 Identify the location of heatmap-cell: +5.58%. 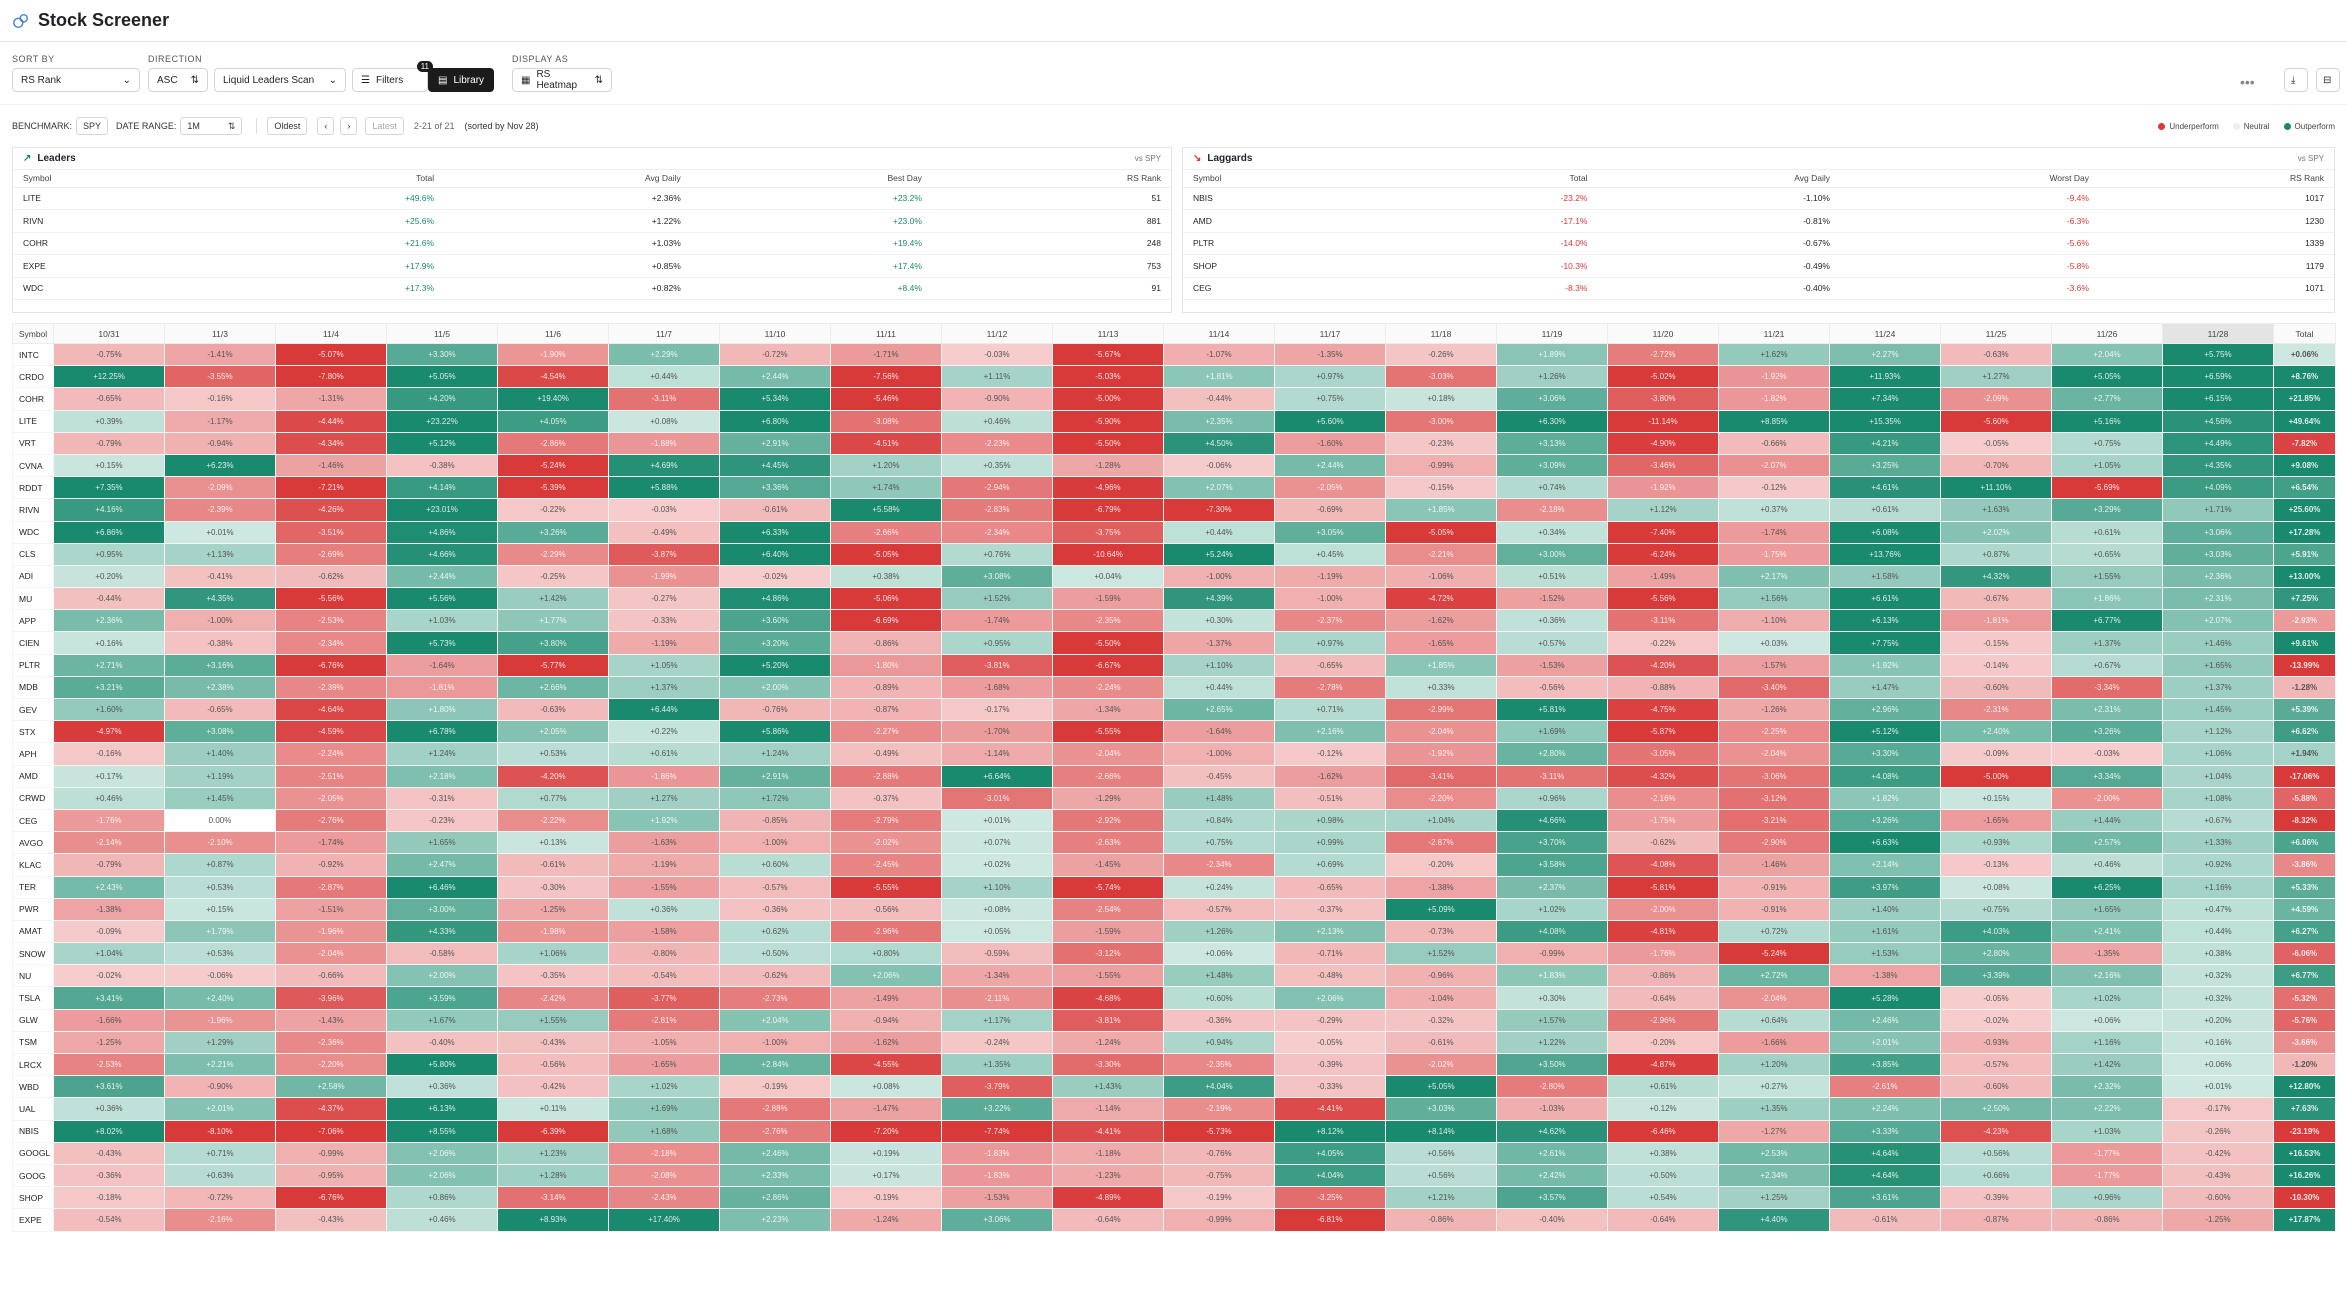
(886, 510).